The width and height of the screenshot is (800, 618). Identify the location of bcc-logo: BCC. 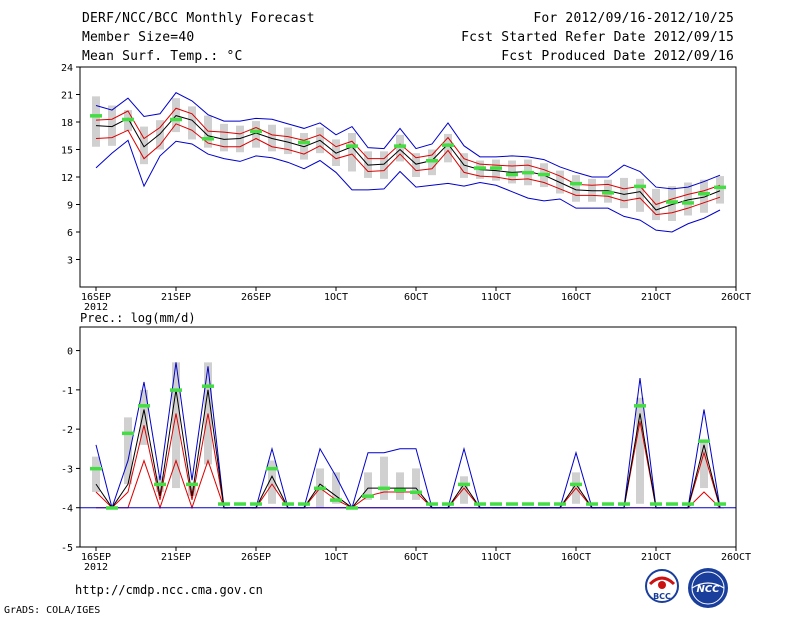
(662, 586).